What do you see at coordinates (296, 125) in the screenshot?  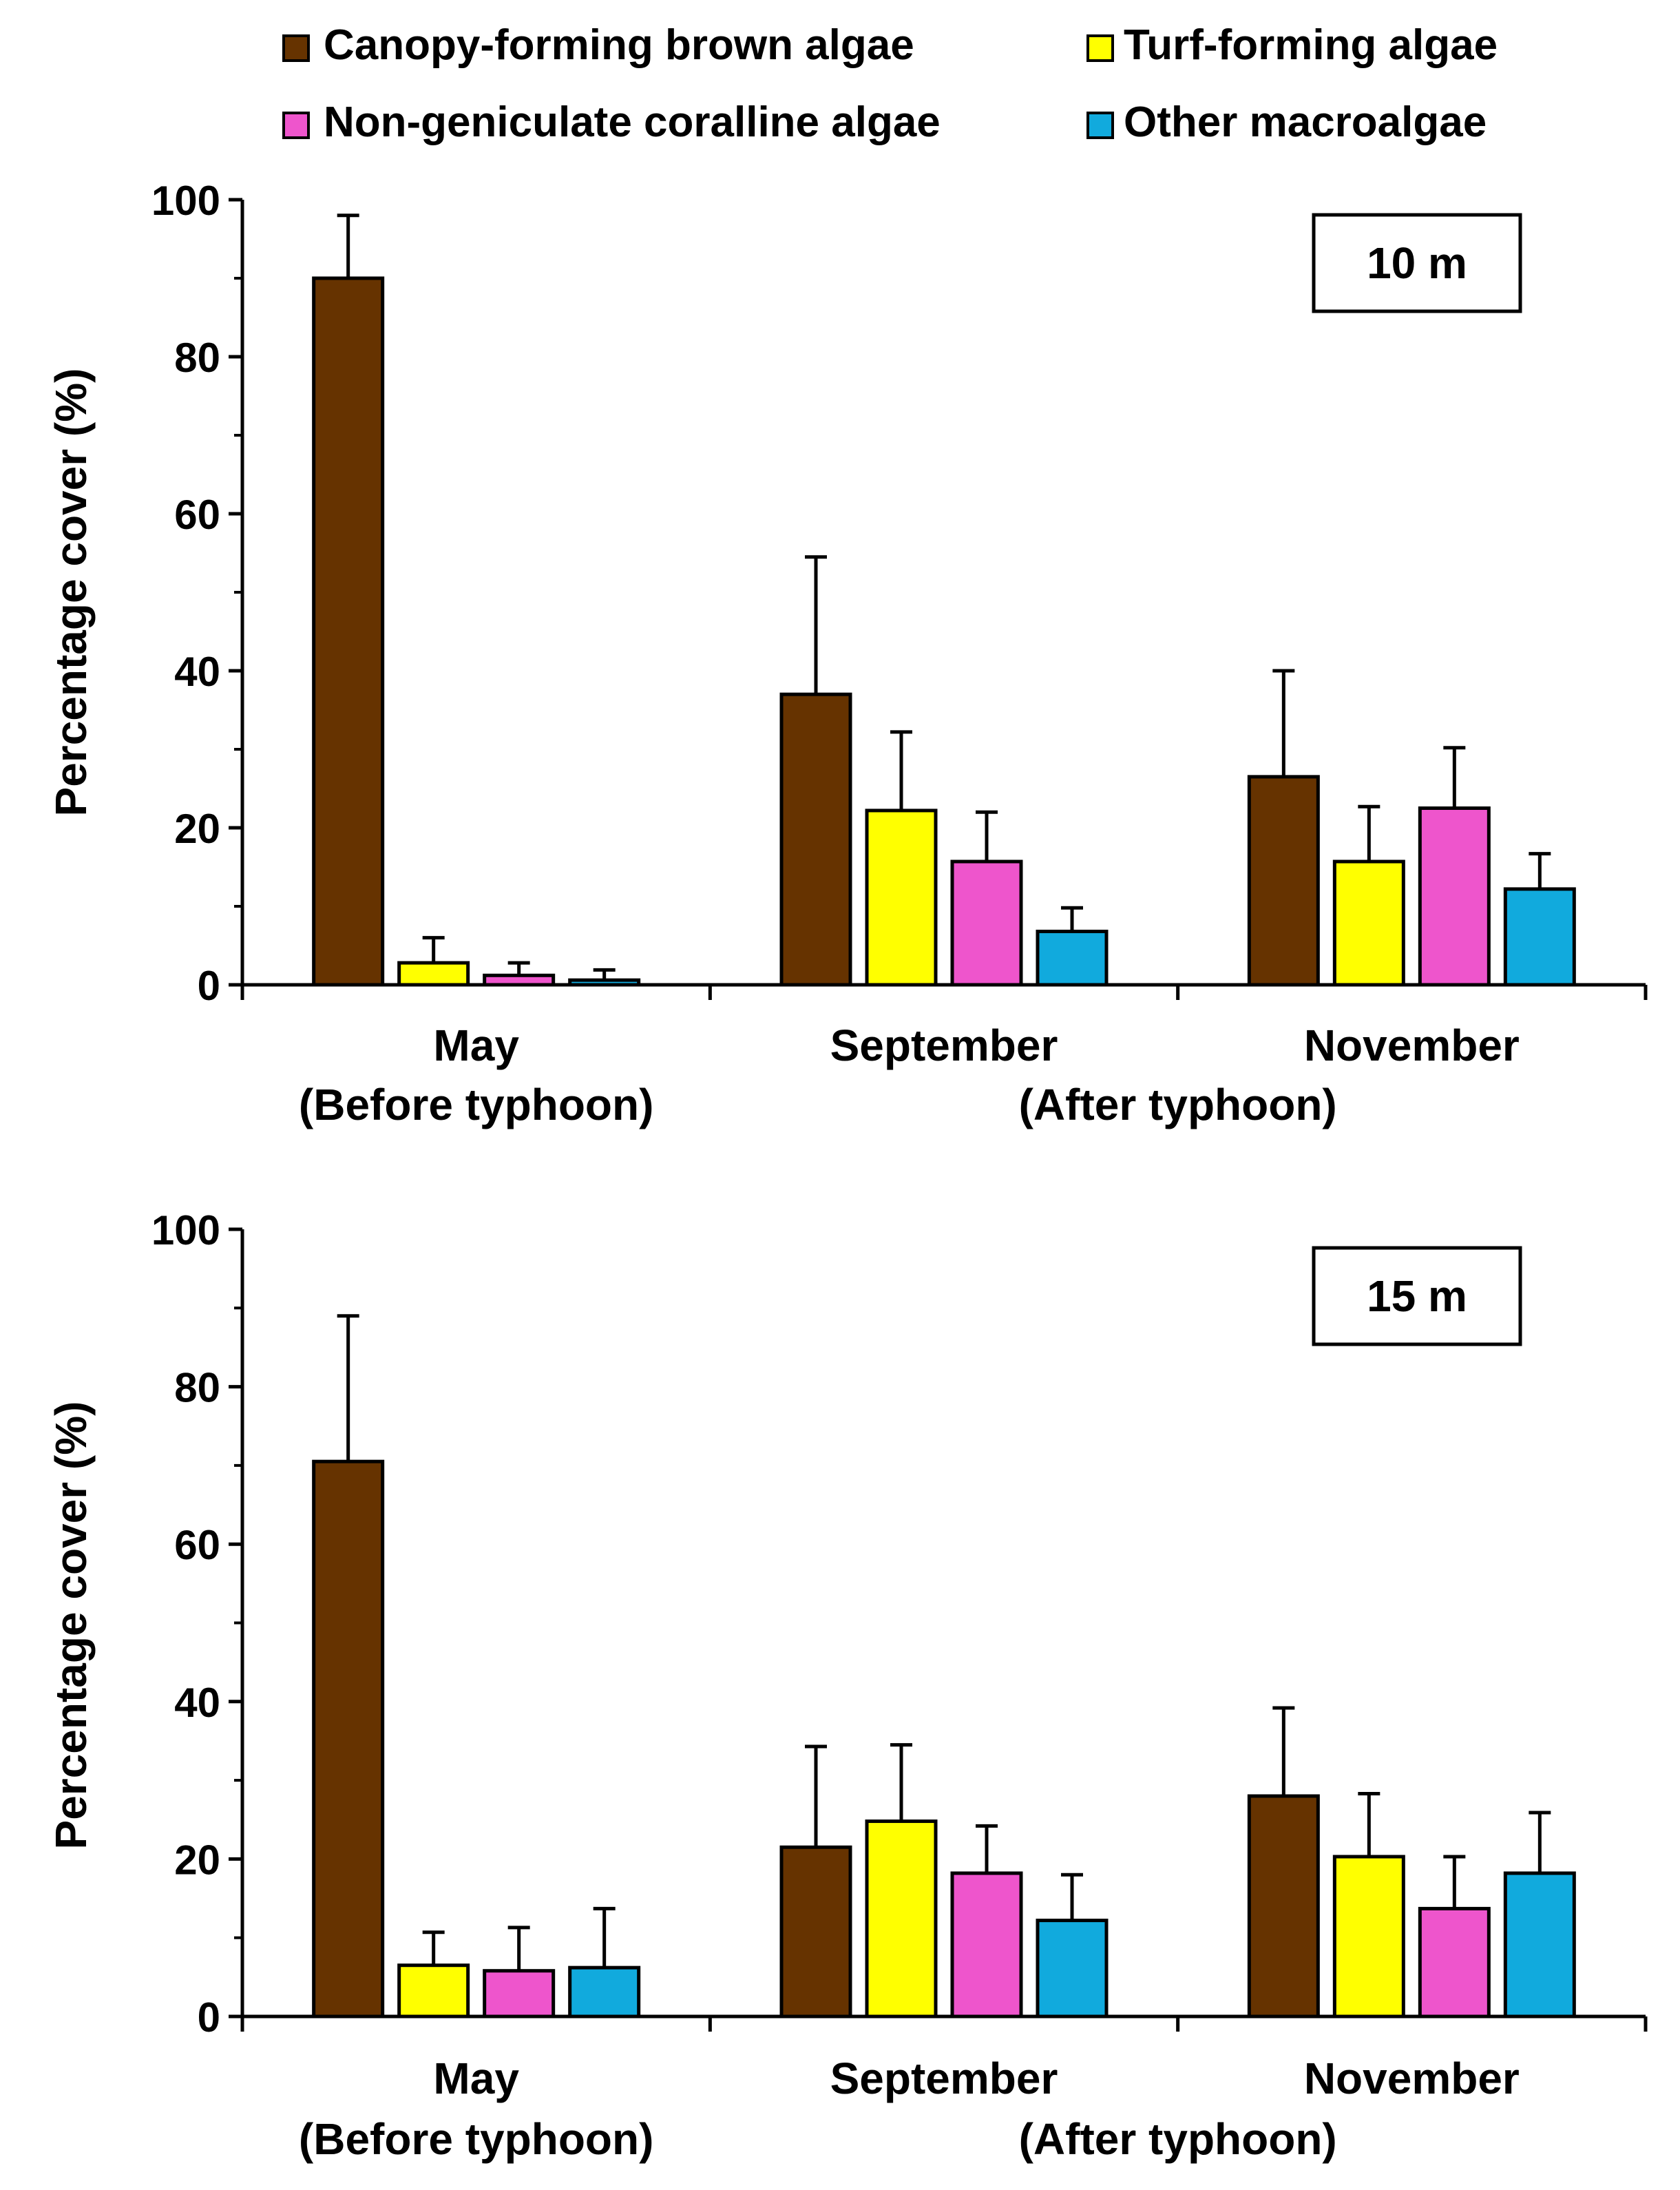 I see `legend-swatch-coralline` at bounding box center [296, 125].